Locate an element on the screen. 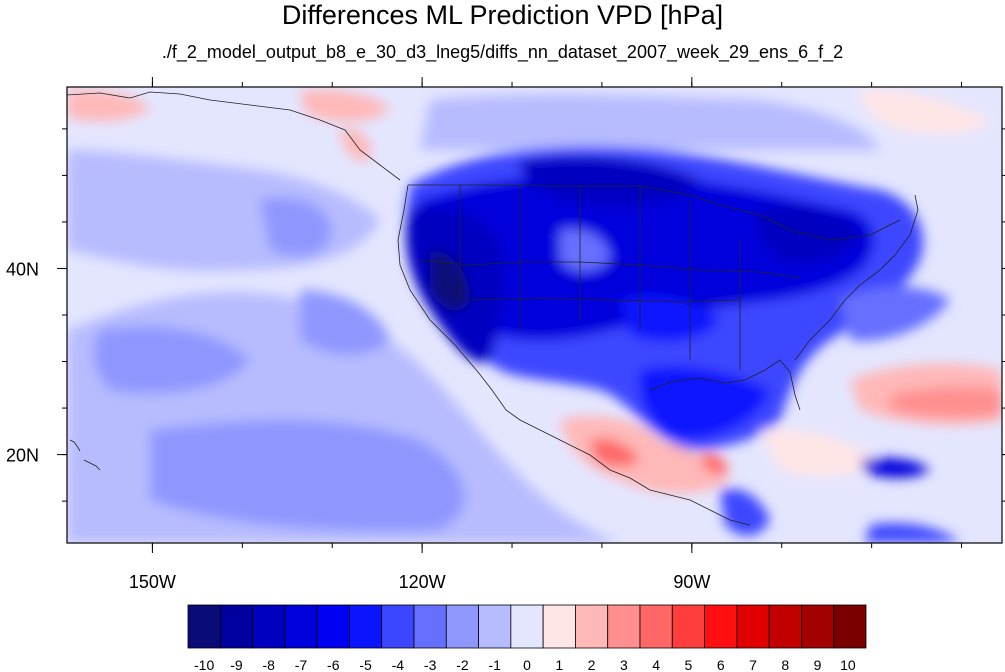 The width and height of the screenshot is (1005, 672). y-tick-label: 20N is located at coordinates (22, 456).